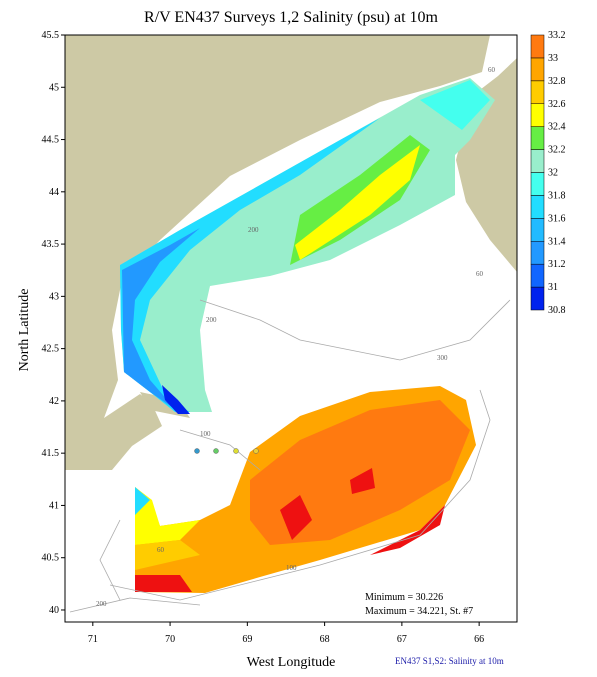 The image size is (597, 677). I want to click on y-tick-label: 43.5, so click(51, 244).